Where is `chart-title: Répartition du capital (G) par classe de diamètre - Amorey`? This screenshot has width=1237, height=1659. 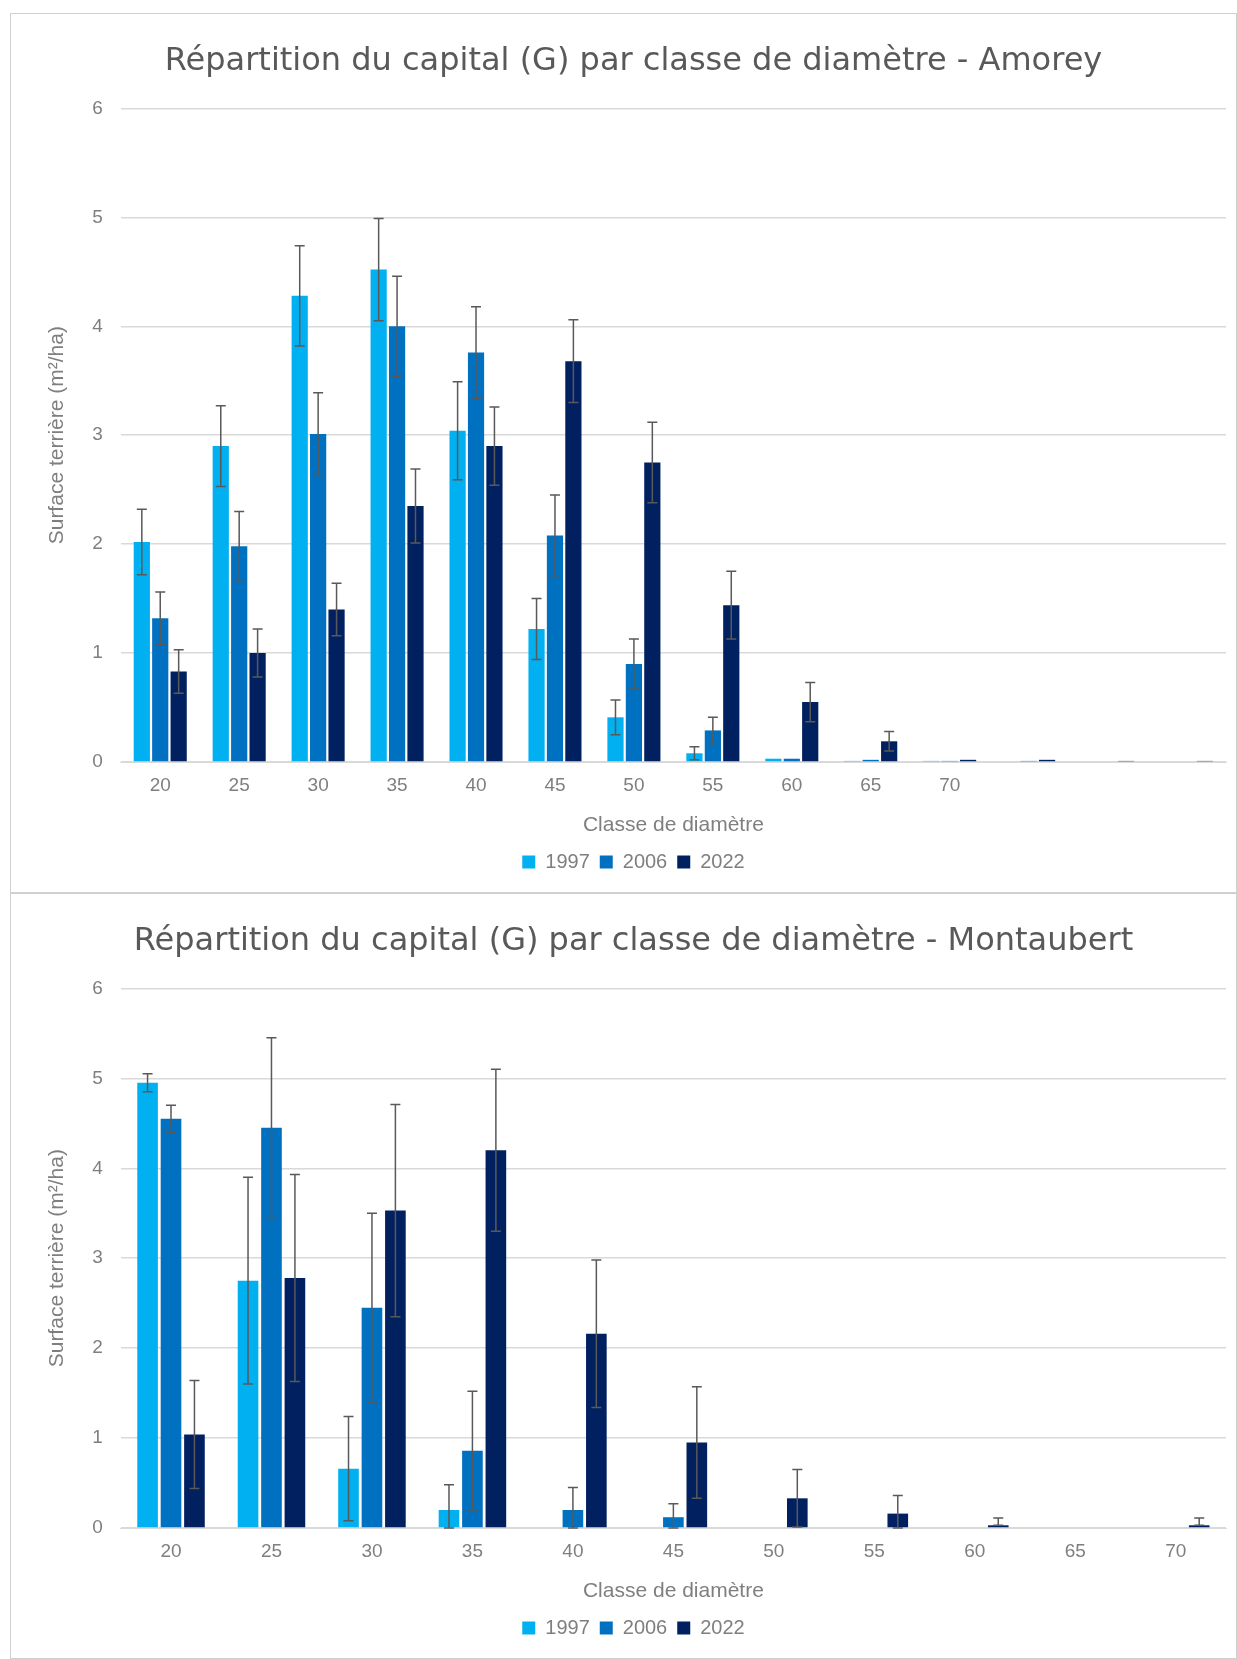
chart-title: Répartition du capital (G) par classe de diamètre - Amorey is located at coordinates (633, 58).